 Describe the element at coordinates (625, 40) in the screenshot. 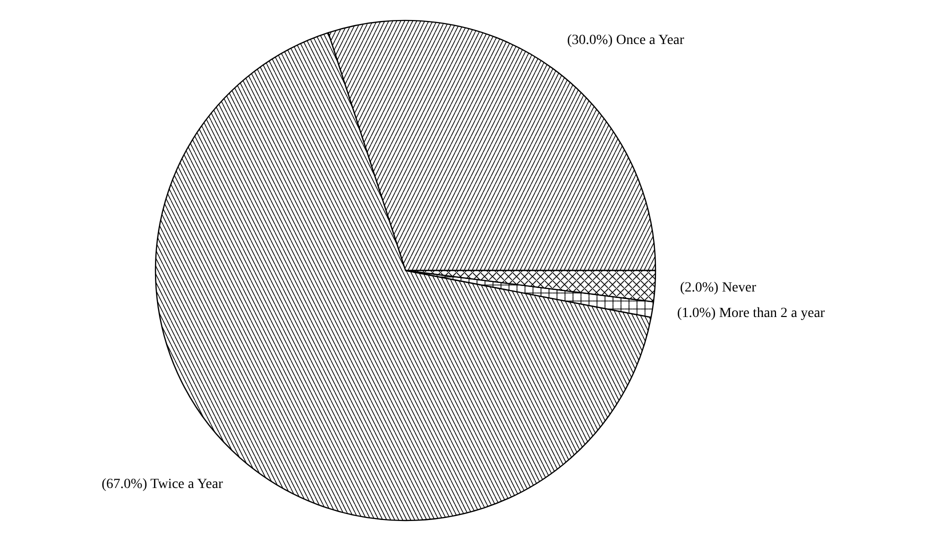

I see `slice-label: (30.0%) Once a Year` at that location.